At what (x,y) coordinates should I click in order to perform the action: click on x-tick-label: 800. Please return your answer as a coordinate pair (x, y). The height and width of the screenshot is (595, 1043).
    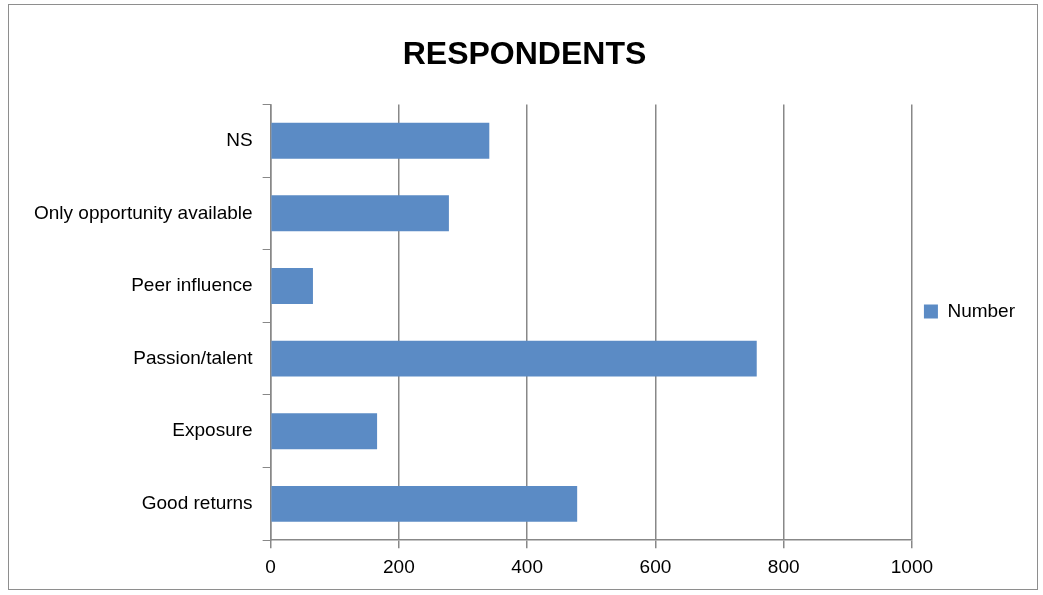
    Looking at the image, I should click on (783, 566).